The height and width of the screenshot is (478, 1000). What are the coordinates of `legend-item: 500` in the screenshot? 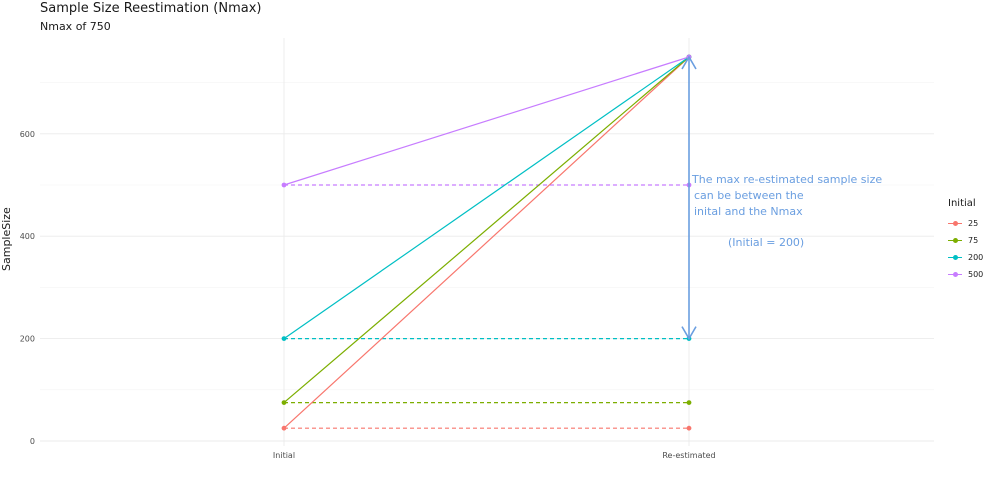 It's located at (965, 274).